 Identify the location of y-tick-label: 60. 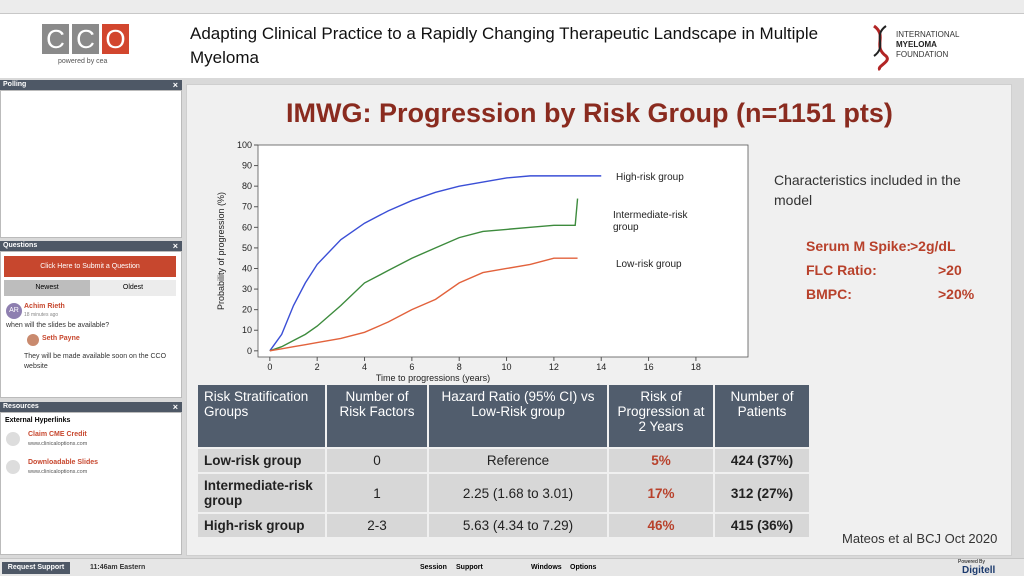
(247, 227).